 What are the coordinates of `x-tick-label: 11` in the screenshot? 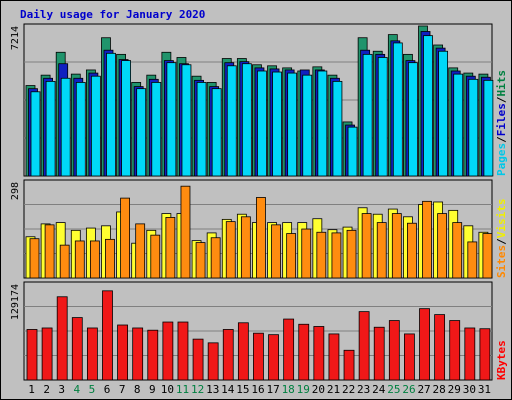 It's located at (182, 389).